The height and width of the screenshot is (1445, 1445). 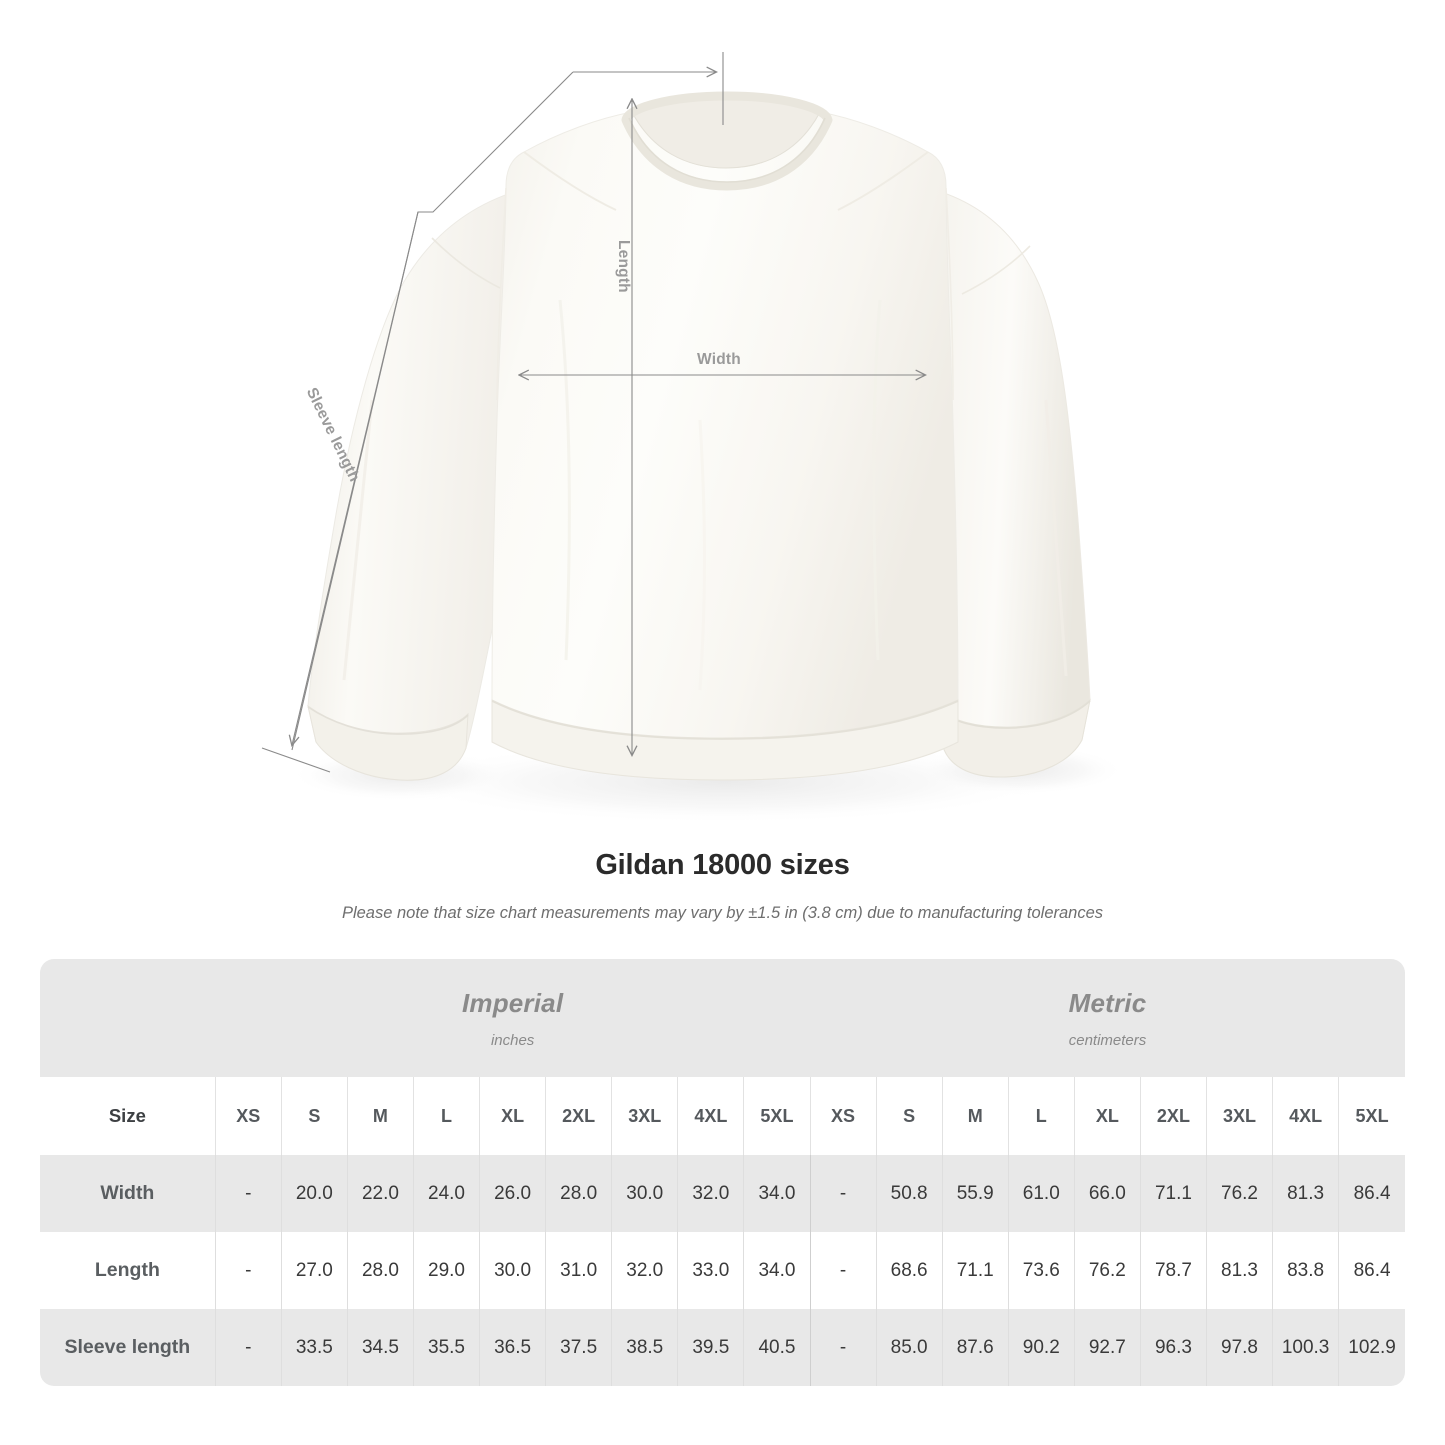 What do you see at coordinates (248, 1270) in the screenshot?
I see `cell-length-imp-xs: -` at bounding box center [248, 1270].